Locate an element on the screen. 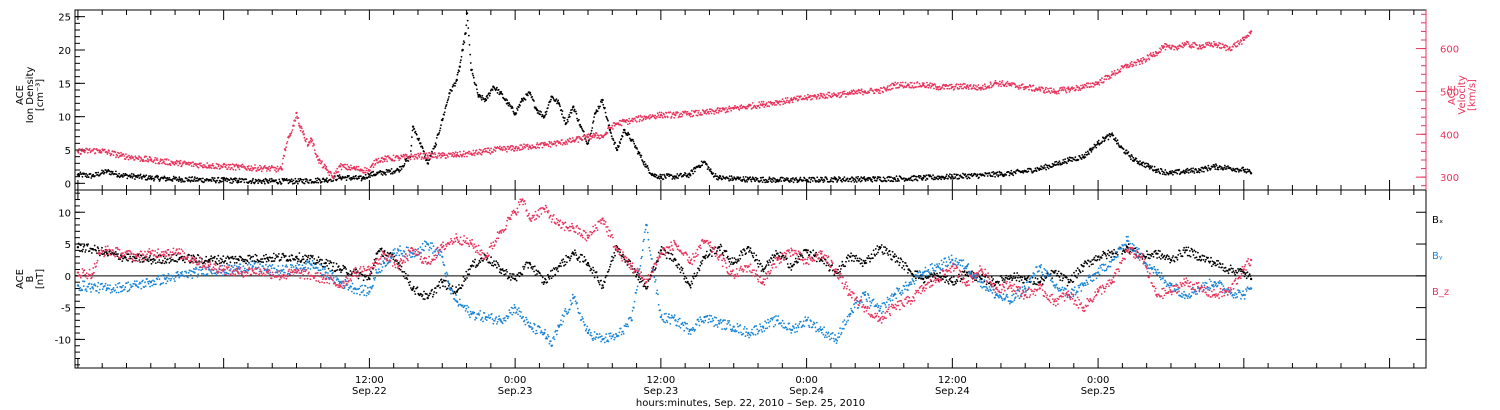 This screenshot has height=410, width=1500. velocity-series-point is located at coordinates (748, 106).